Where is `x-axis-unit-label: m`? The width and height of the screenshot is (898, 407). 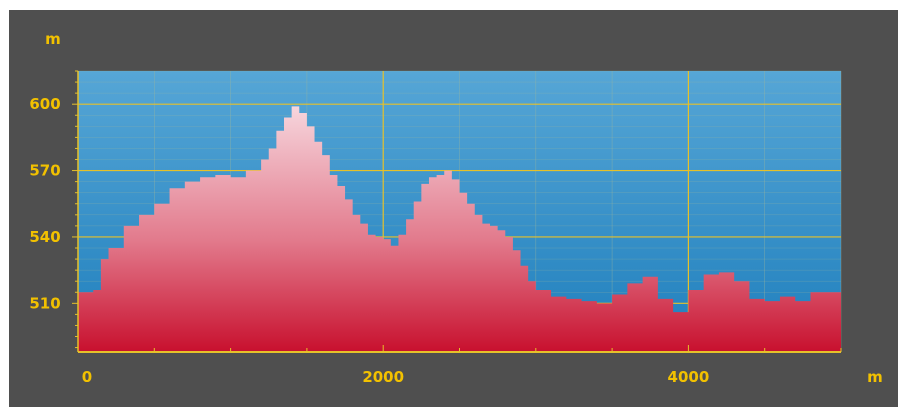 x-axis-unit-label: m is located at coordinates (875, 377).